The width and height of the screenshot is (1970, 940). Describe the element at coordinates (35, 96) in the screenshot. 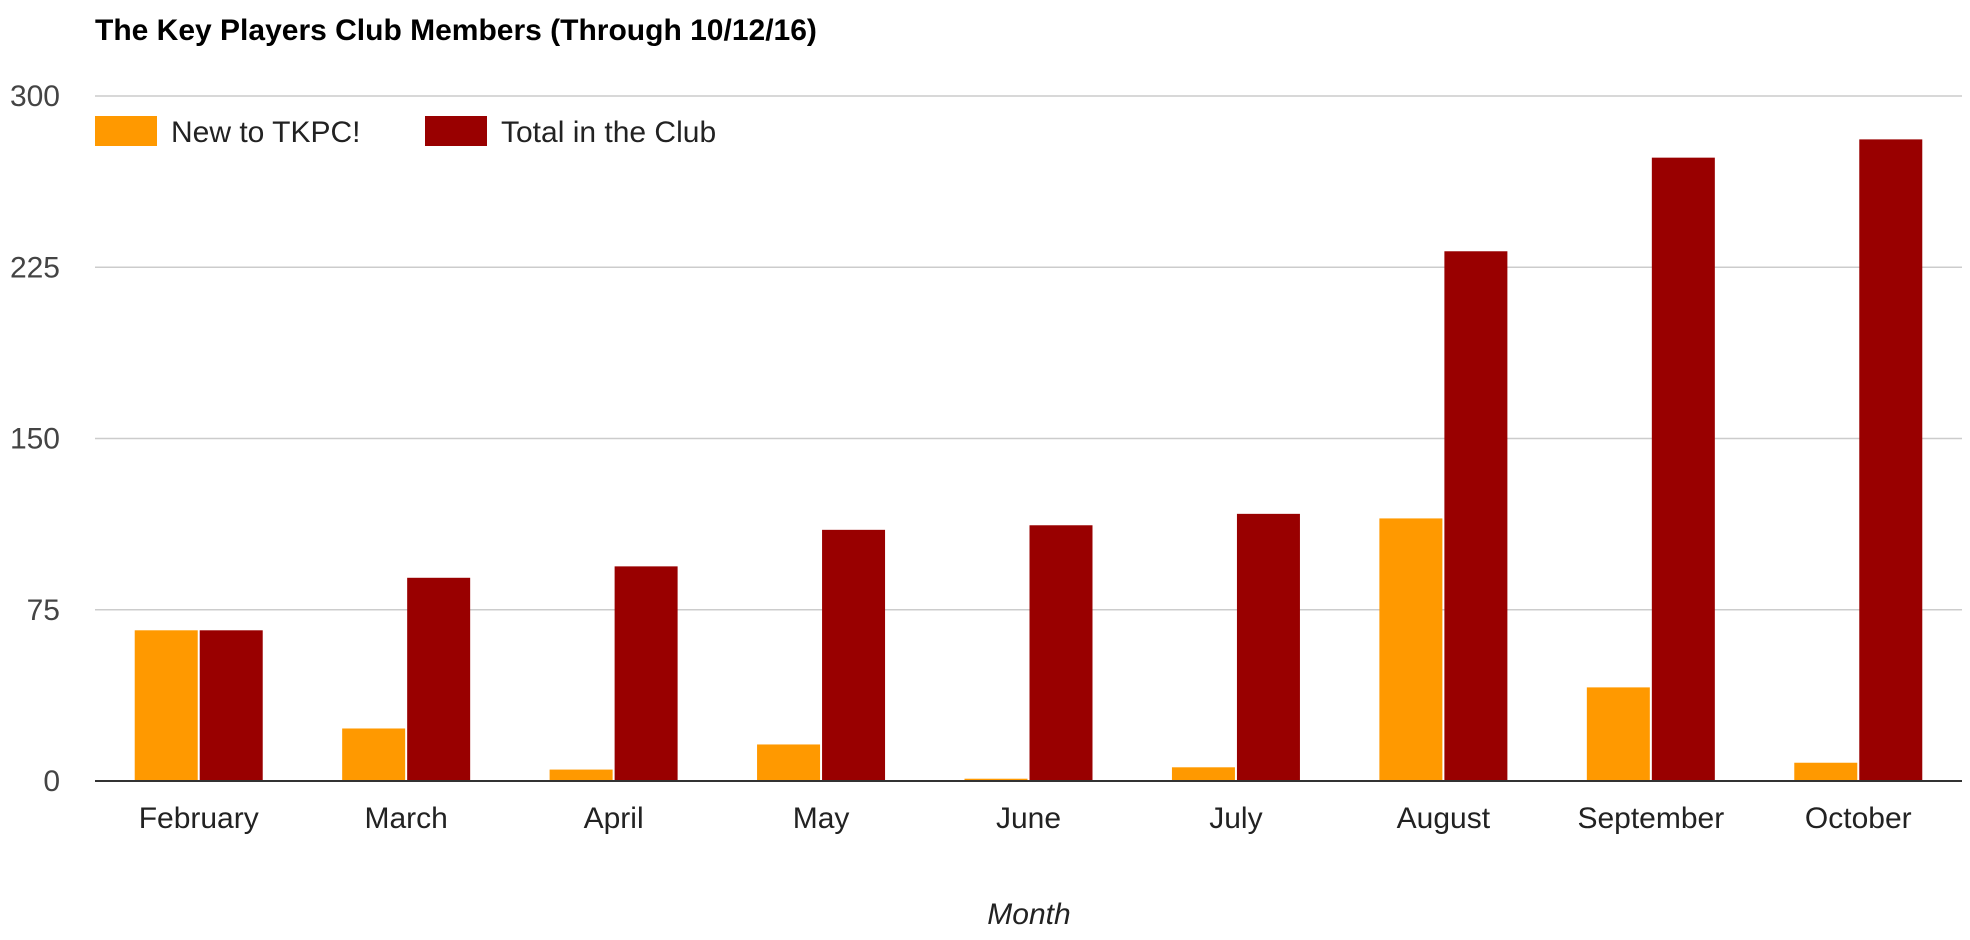

I see `y-tick-label: 300` at that location.